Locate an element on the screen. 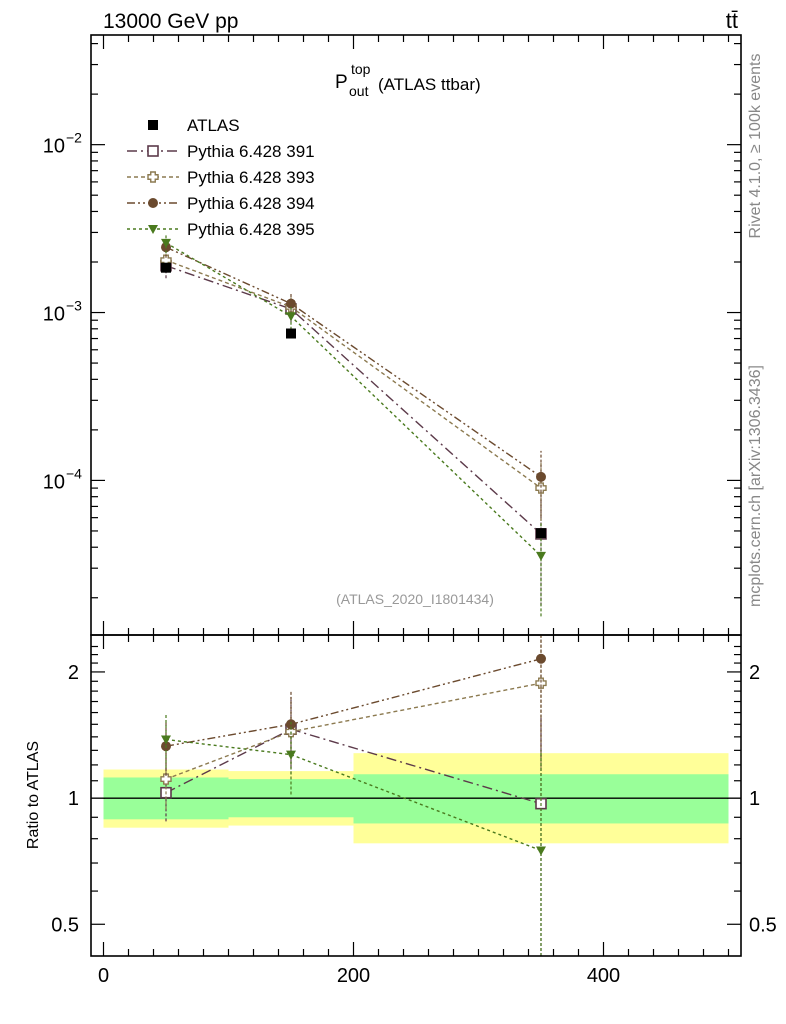 This screenshot has width=786, height=1024. y-tick-exponent: −4 is located at coordinates (74, 473).